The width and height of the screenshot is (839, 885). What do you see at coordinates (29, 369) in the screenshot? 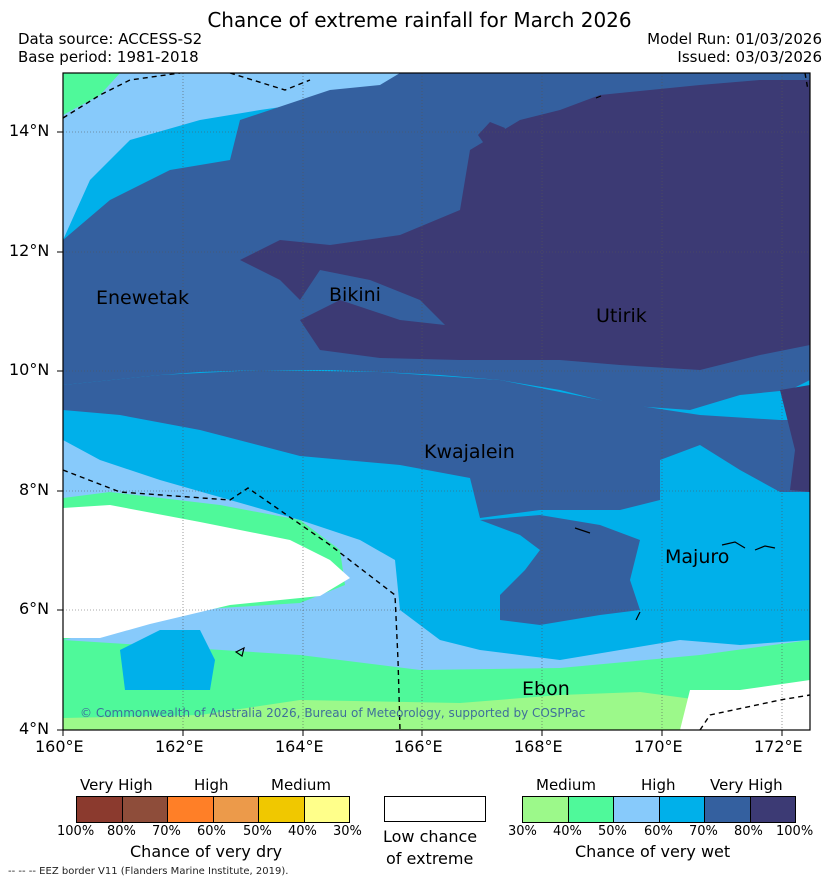
I see `lat-tick-10n: 10°N` at bounding box center [29, 369].